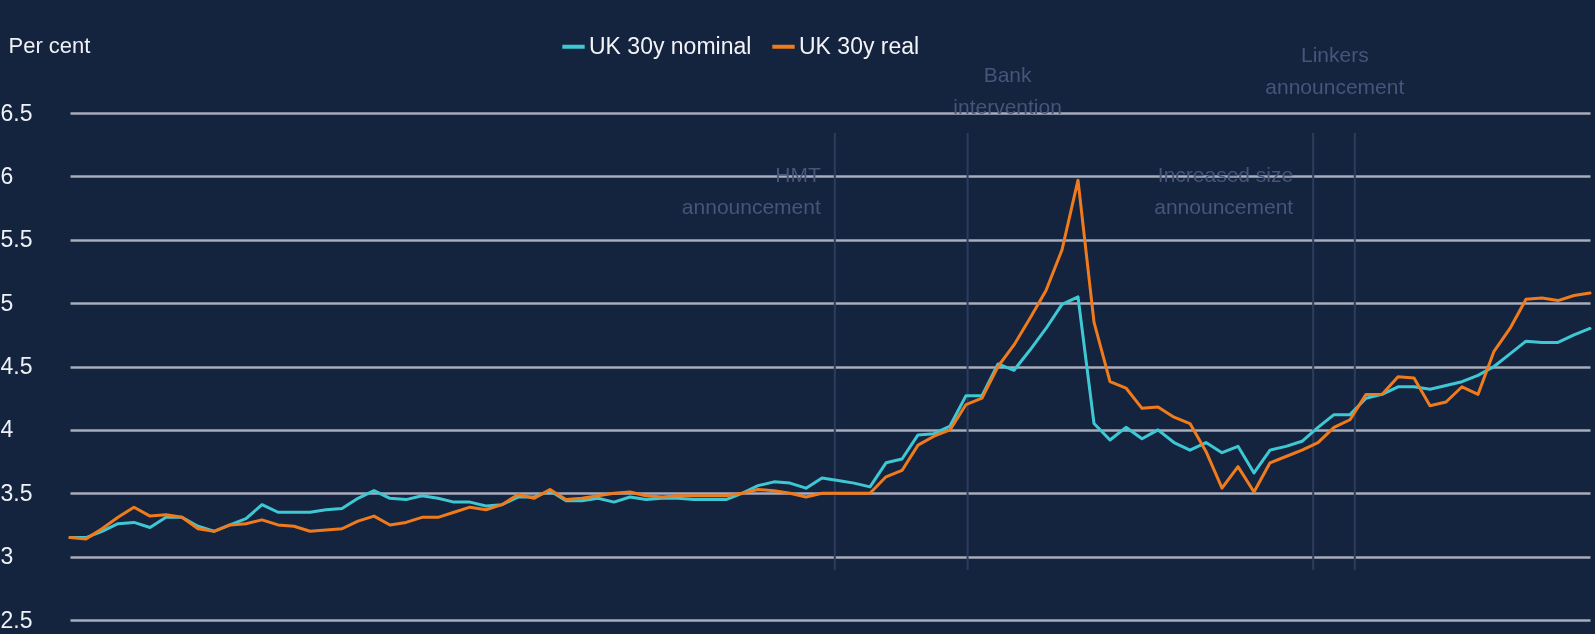 The height and width of the screenshot is (634, 1595). Describe the element at coordinates (16, 112) in the screenshot. I see `y-tick-label: 6.5` at that location.